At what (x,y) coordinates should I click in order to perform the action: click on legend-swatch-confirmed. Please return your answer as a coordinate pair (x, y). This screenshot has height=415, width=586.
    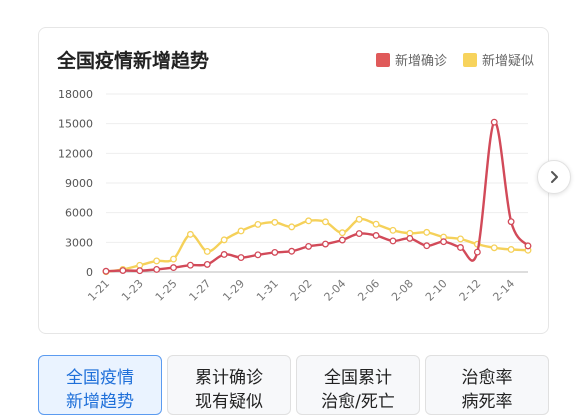
    Looking at the image, I should click on (382, 59).